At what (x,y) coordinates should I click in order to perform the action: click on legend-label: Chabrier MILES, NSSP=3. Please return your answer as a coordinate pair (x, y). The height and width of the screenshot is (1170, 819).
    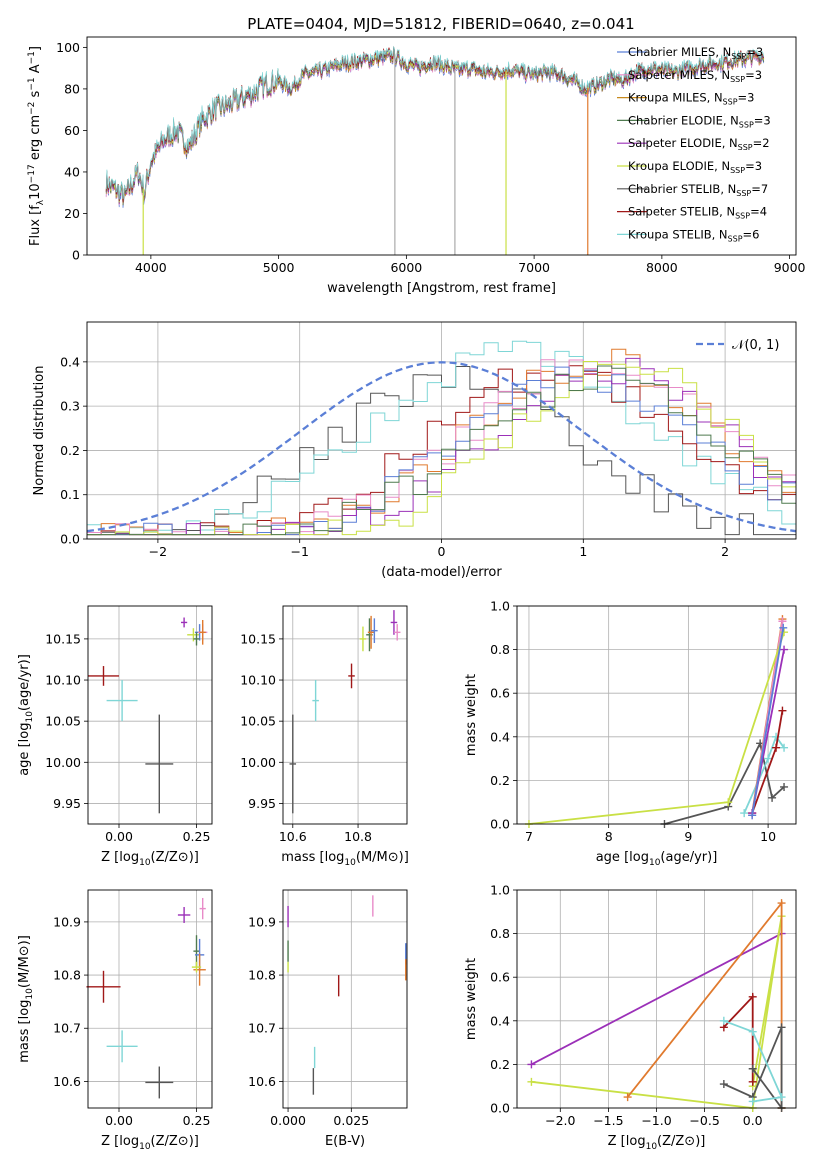
    Looking at the image, I should click on (695, 53).